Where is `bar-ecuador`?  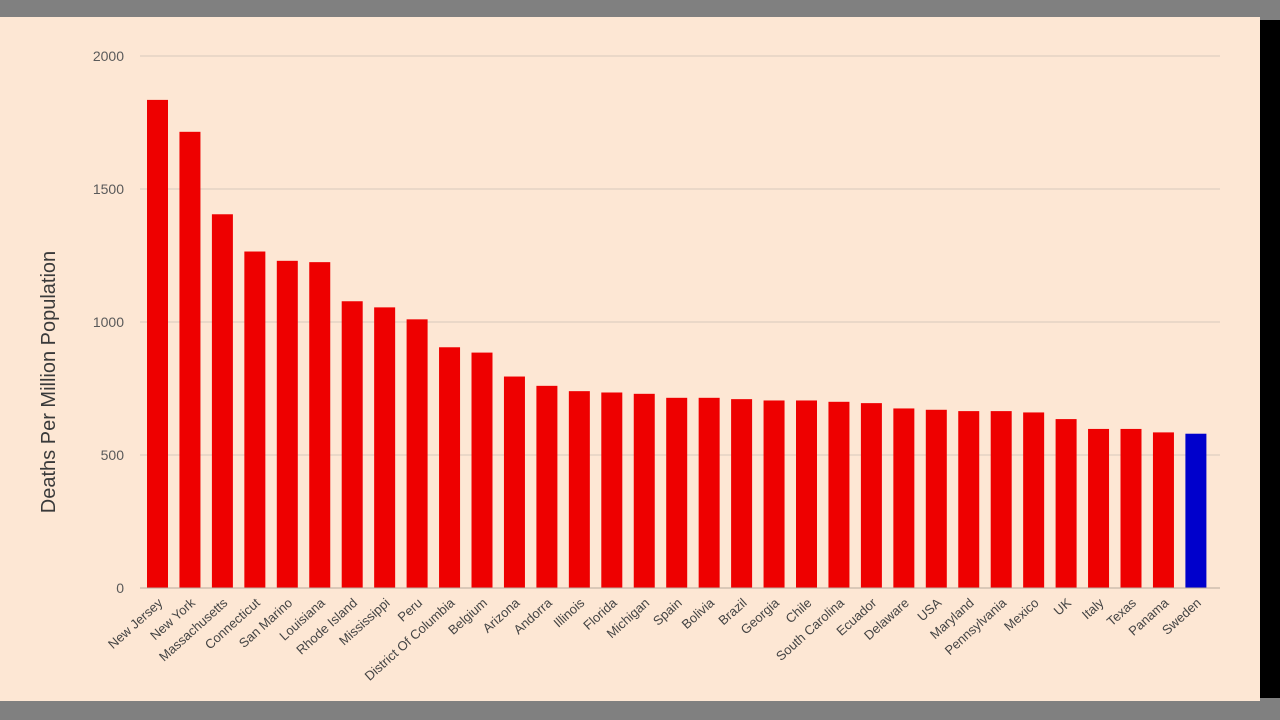 bar-ecuador is located at coordinates (871, 495).